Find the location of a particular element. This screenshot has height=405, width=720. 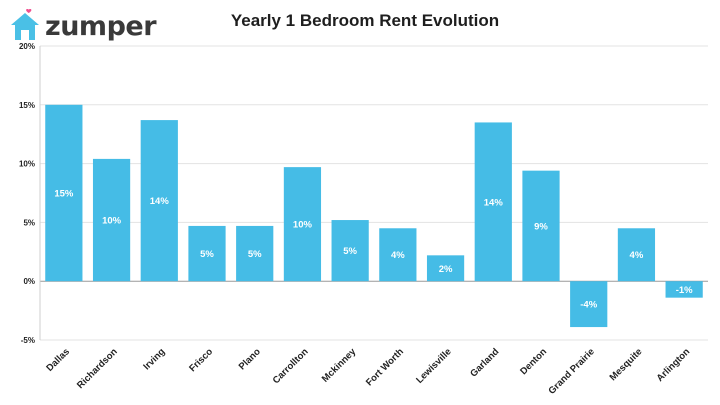

x-tick-label: Garland is located at coordinates (484, 362).